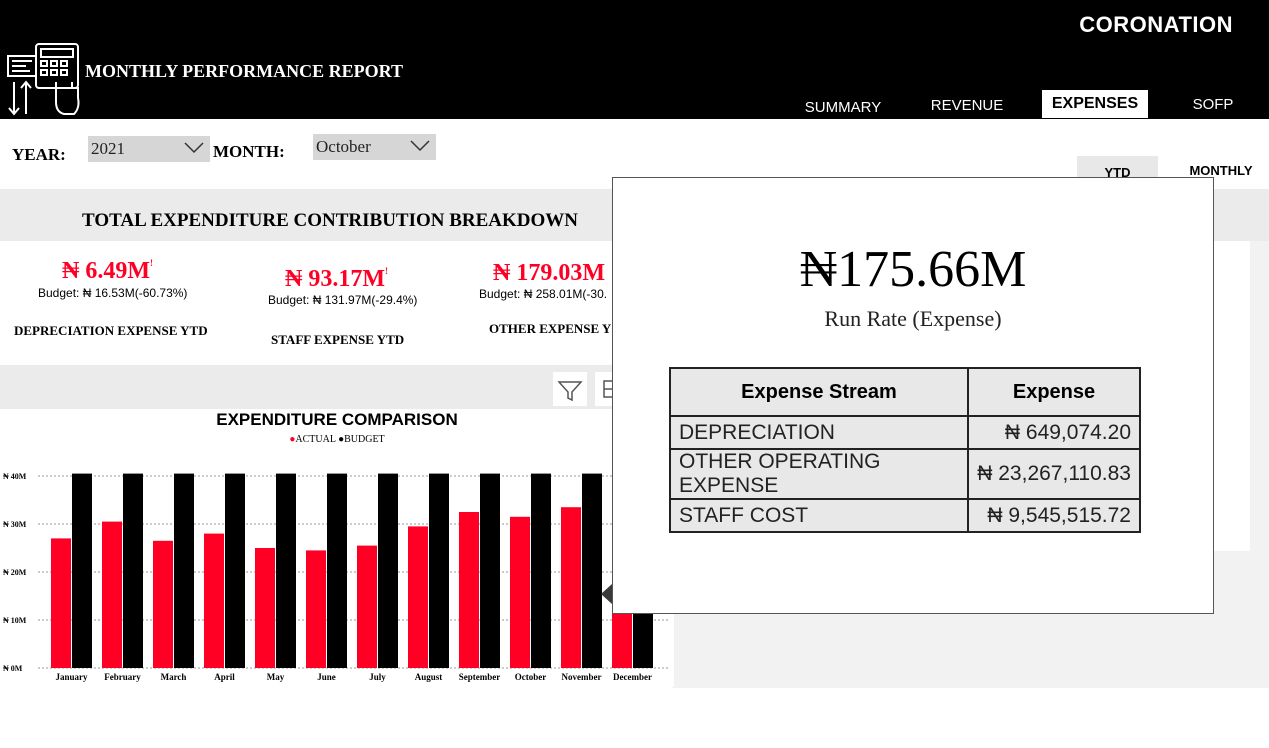 The height and width of the screenshot is (748, 1269). Describe the element at coordinates (1213, 104) in the screenshot. I see `tab-sofp: SOFP` at that location.